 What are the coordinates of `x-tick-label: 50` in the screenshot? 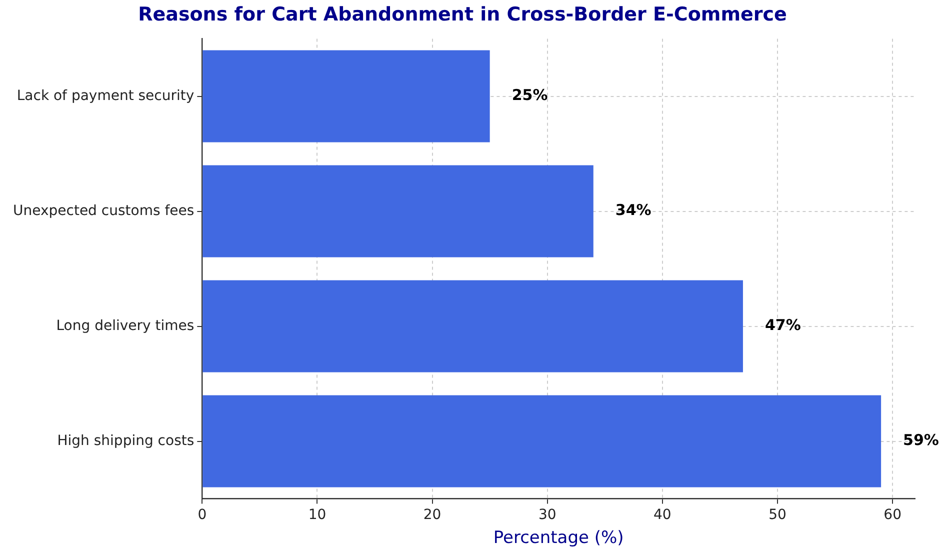 It's located at (777, 514).